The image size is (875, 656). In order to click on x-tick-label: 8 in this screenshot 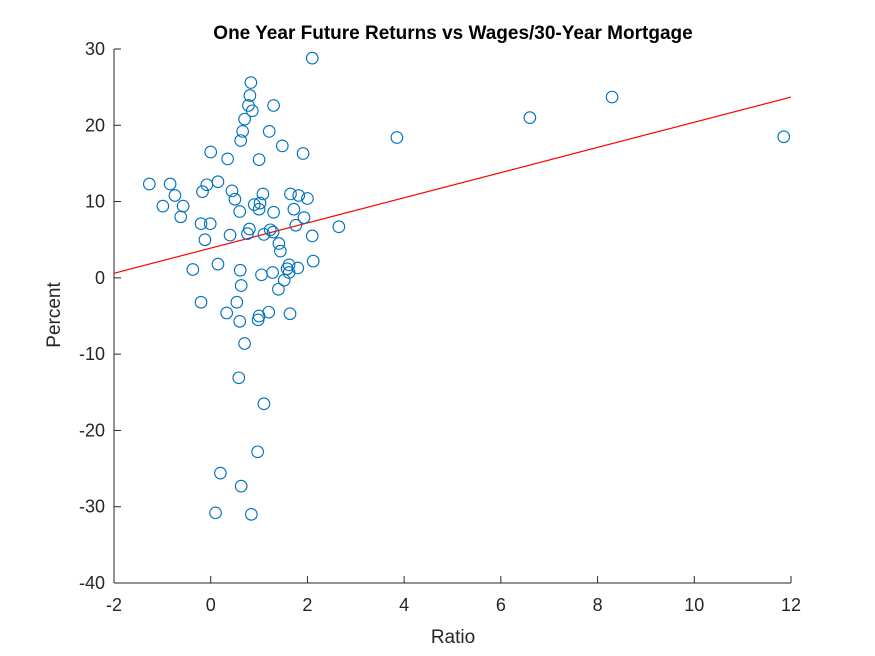, I will do `click(598, 605)`.